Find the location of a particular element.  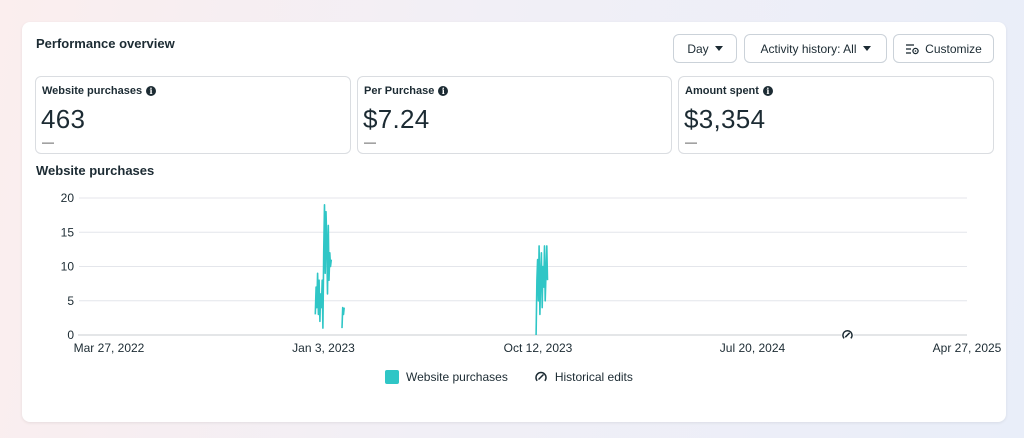

x-tick-label: Apr 27, 2025 is located at coordinates (967, 348).